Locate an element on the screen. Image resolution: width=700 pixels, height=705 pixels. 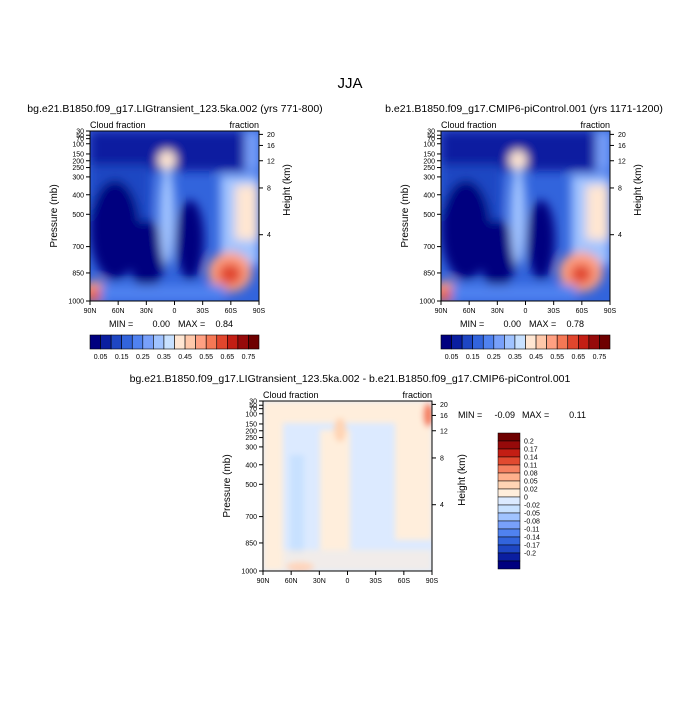
panel-c-min-value: -0.09 is located at coordinates (504, 415).